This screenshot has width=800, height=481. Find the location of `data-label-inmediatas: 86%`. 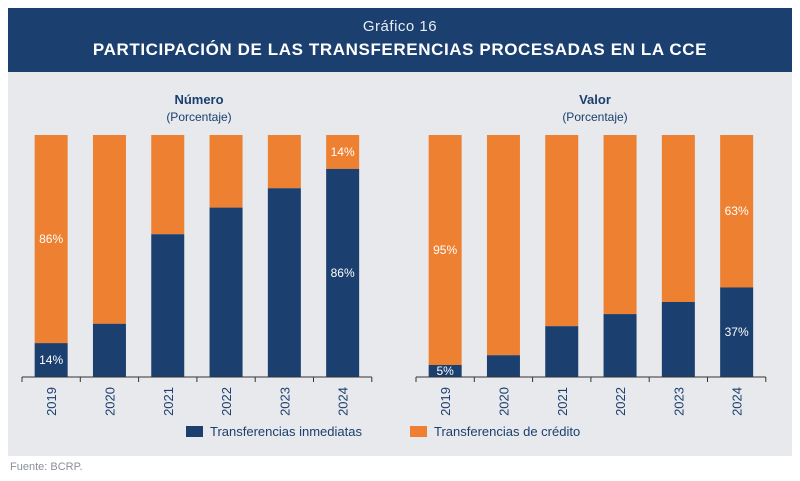

data-label-inmediatas: 86% is located at coordinates (343, 273).